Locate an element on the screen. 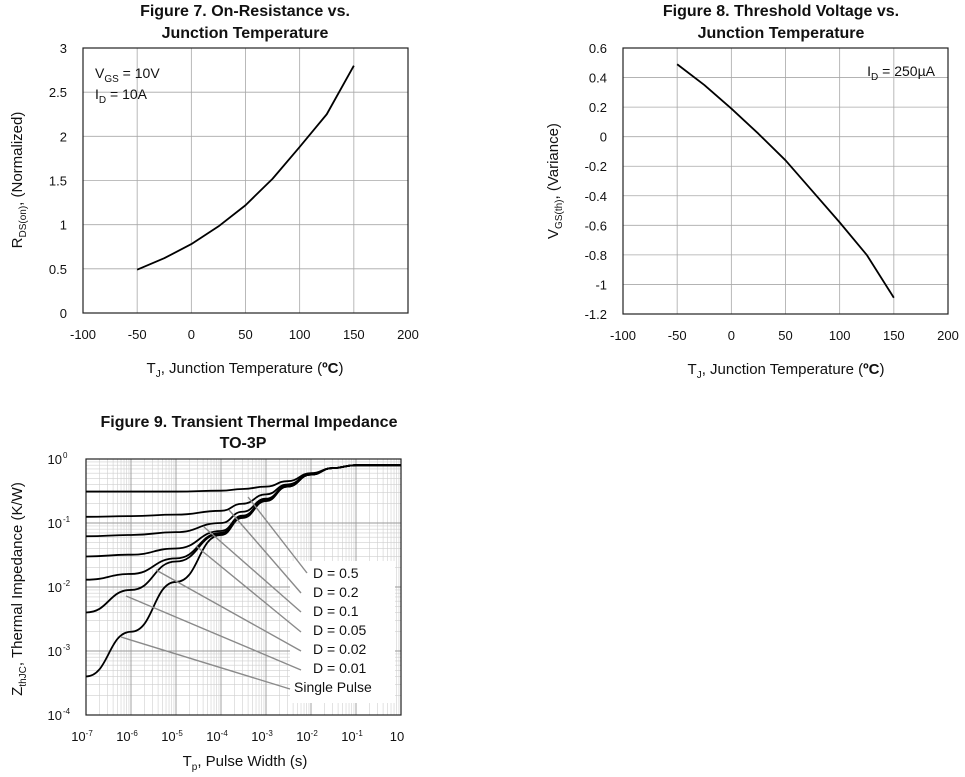 The image size is (965, 777). y-tick-label: 0.4 is located at coordinates (598, 78).